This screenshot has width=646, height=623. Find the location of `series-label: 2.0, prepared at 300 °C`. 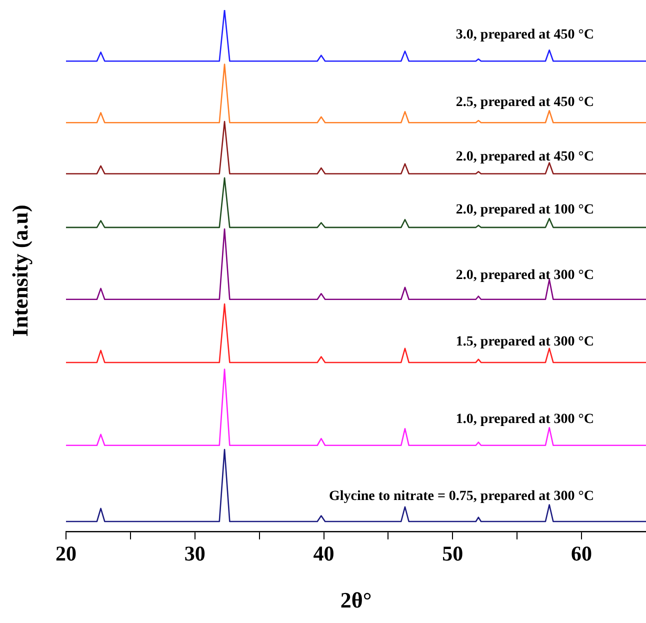

series-label: 2.0, prepared at 300 °C is located at coordinates (525, 276).